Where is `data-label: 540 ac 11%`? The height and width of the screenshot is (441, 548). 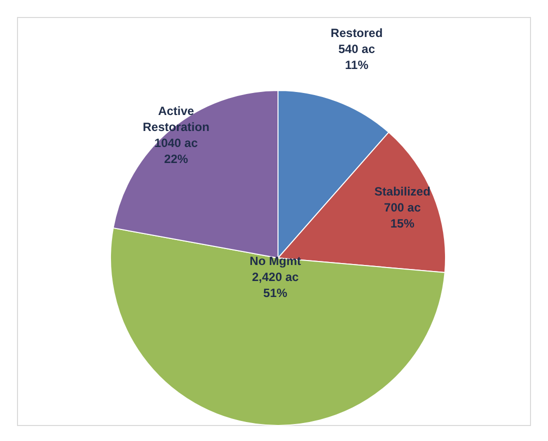 data-label: 540 ac 11% is located at coordinates (357, 57).